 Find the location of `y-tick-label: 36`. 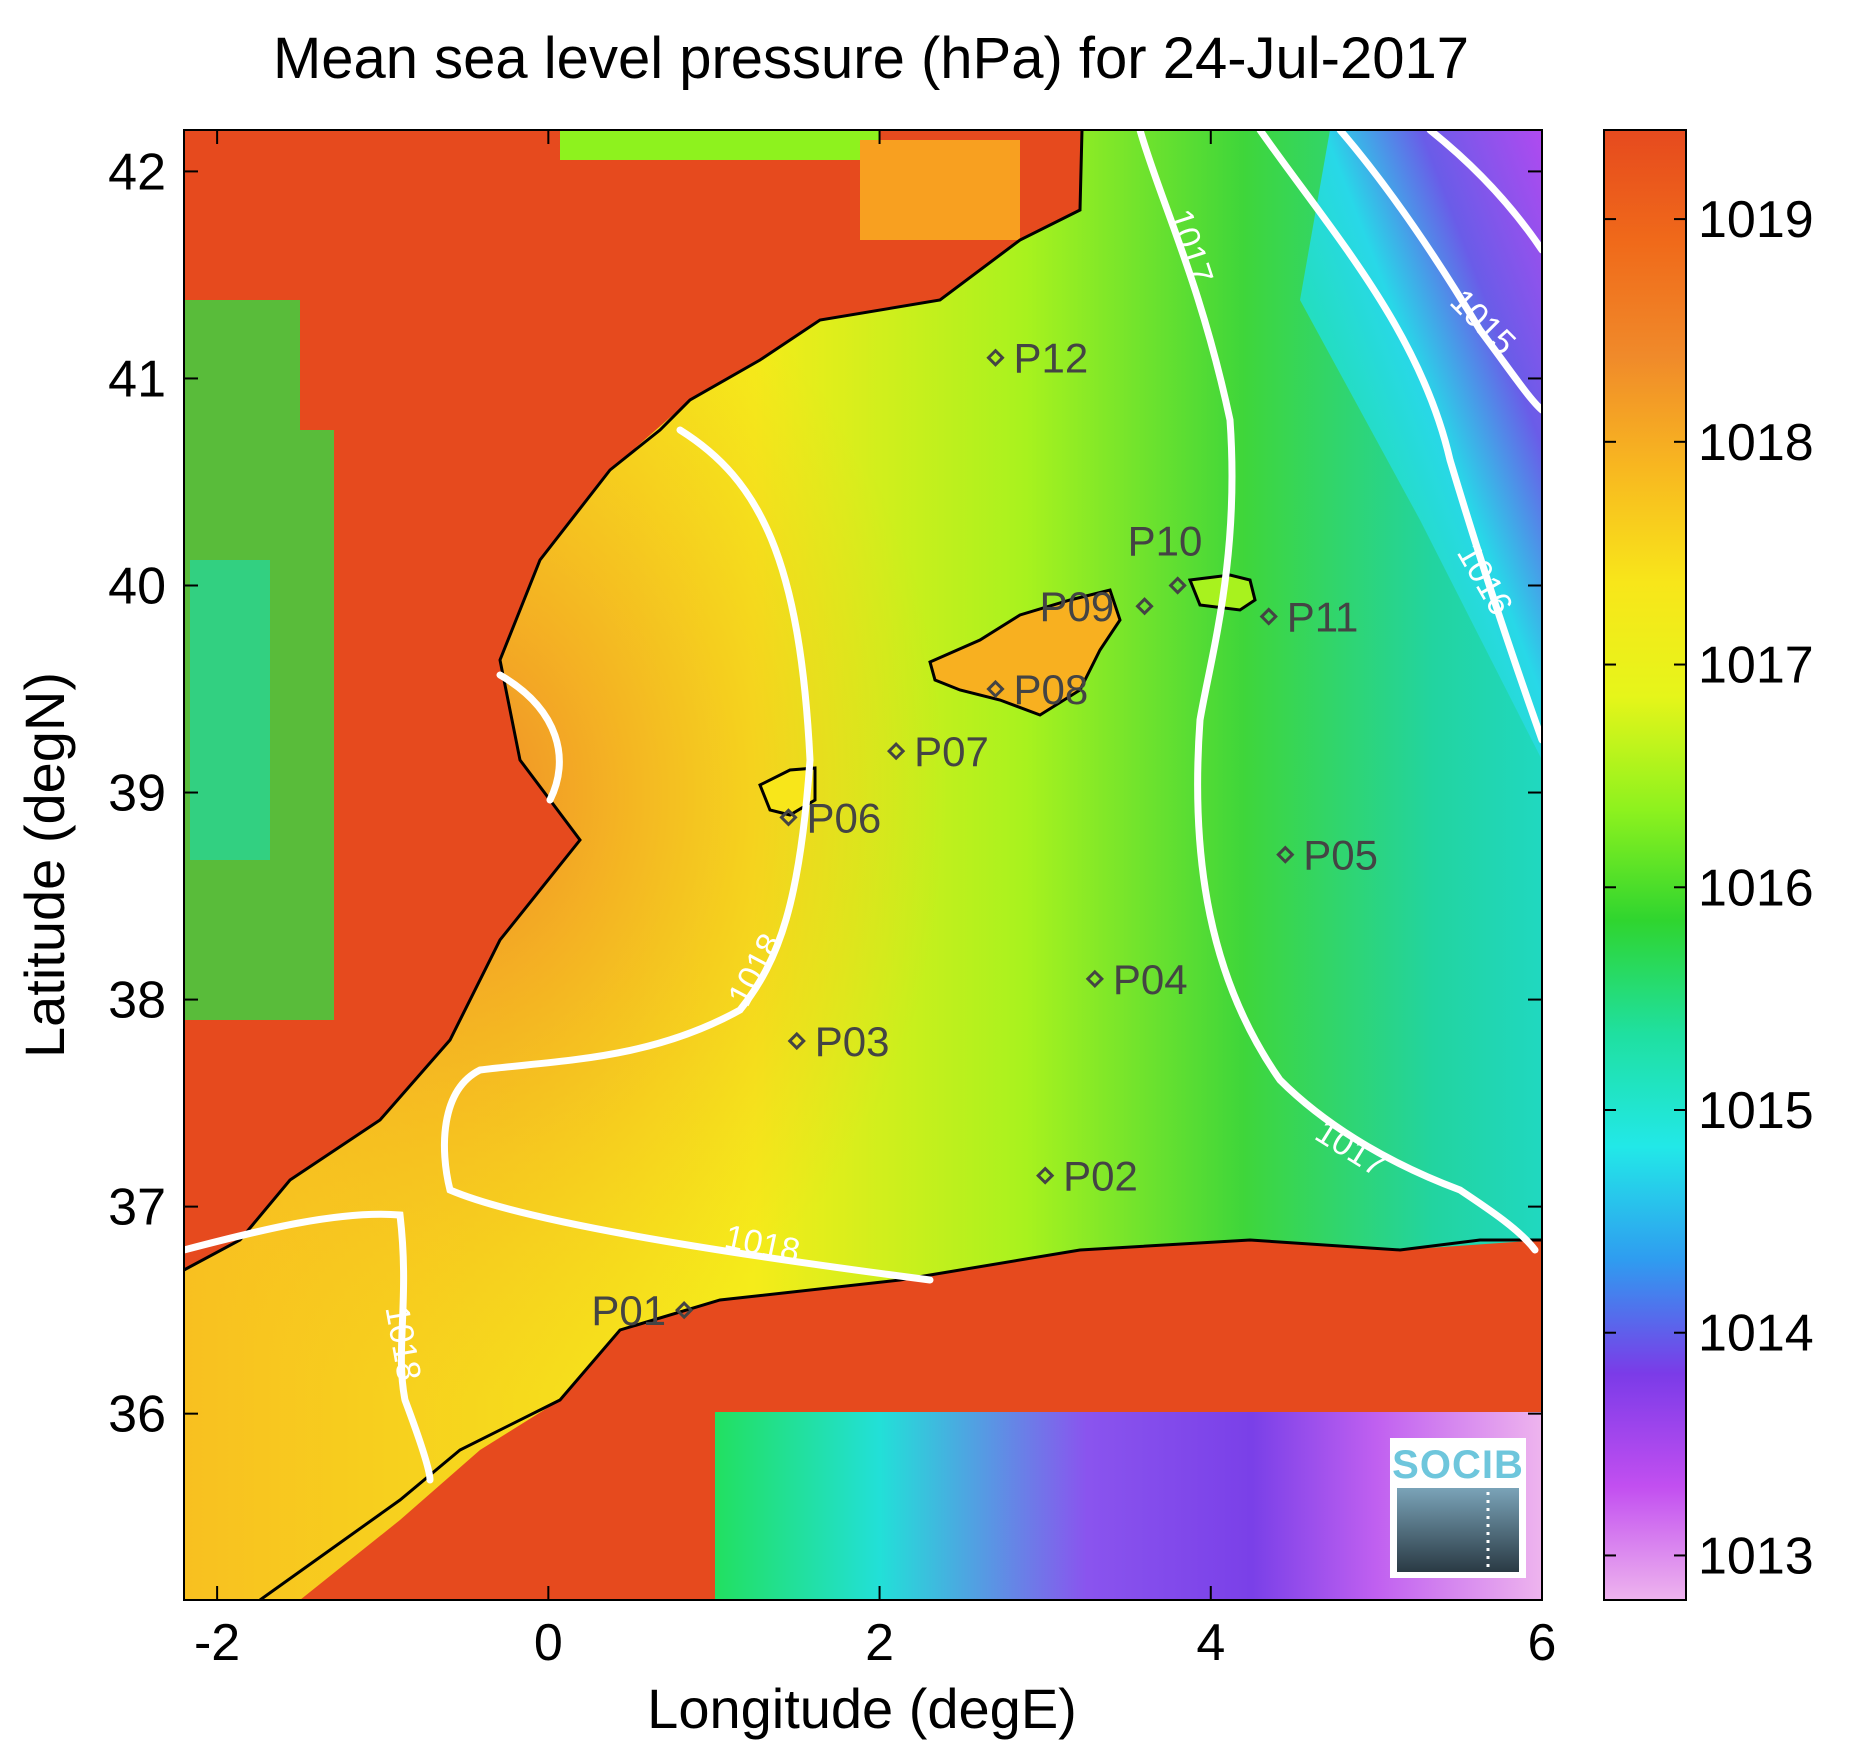

y-tick-label: 36 is located at coordinates (137, 1415).